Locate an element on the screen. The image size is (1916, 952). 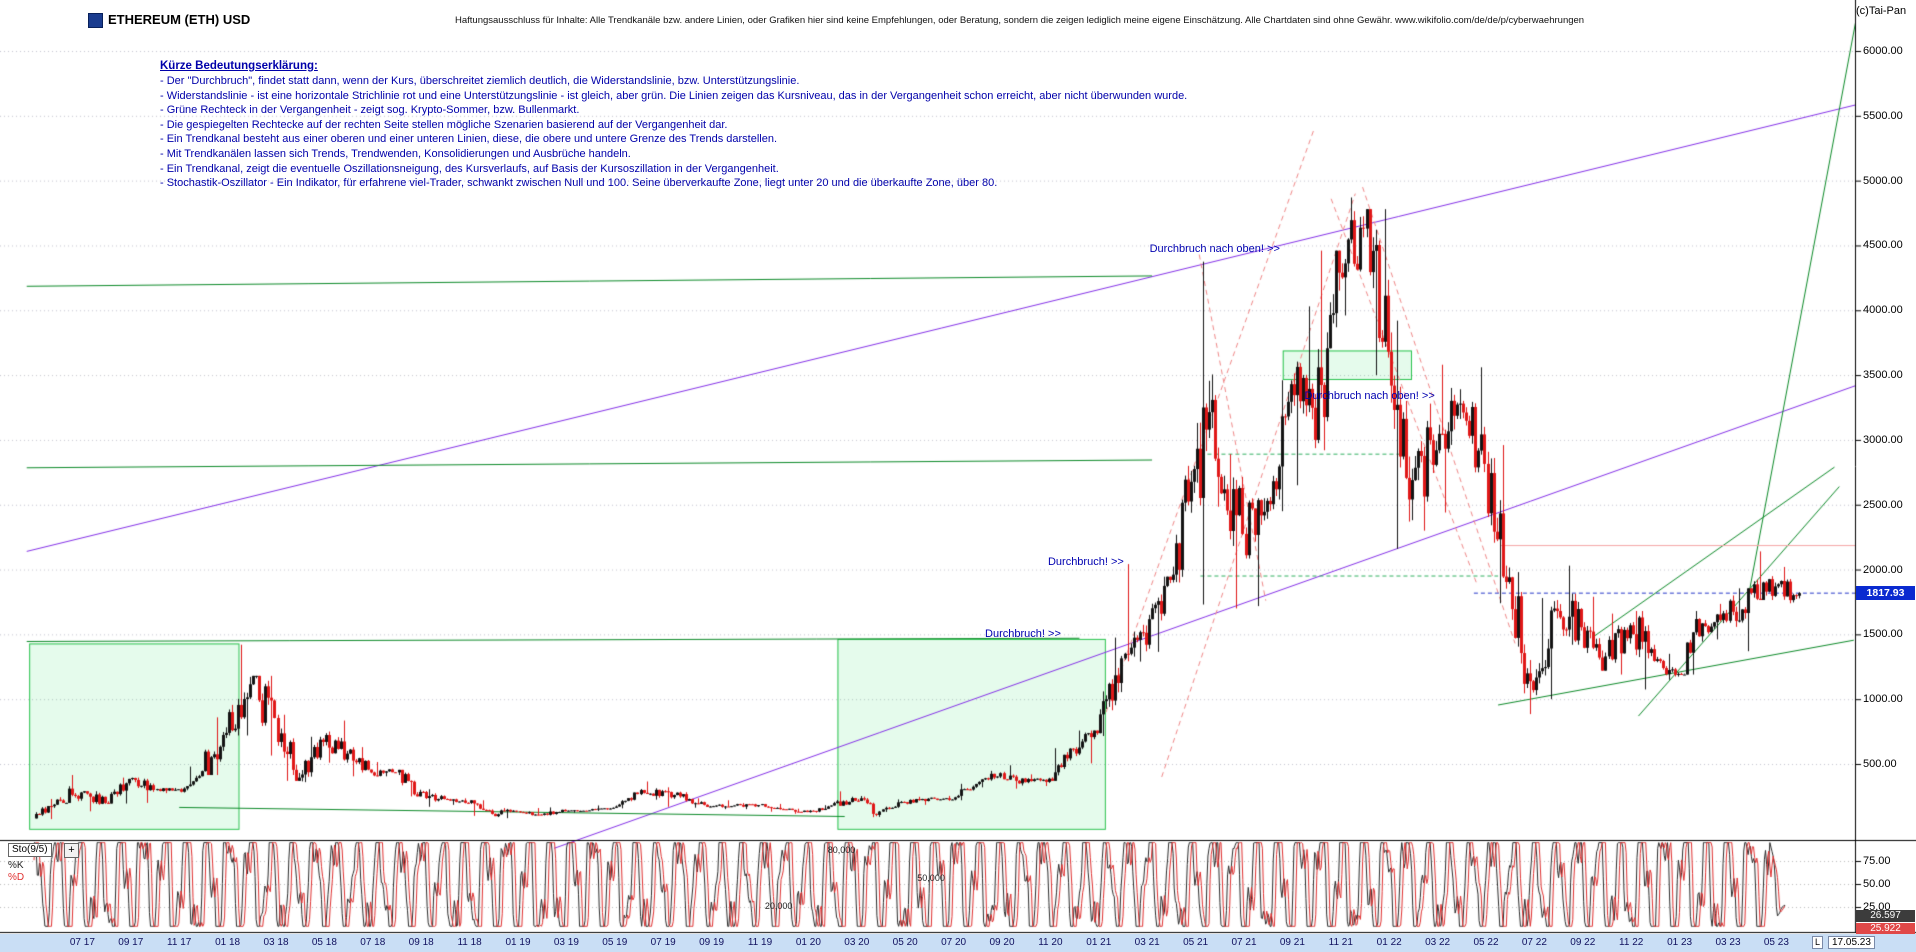
date-axis-label: 11 20 is located at coordinates (1050, 942).